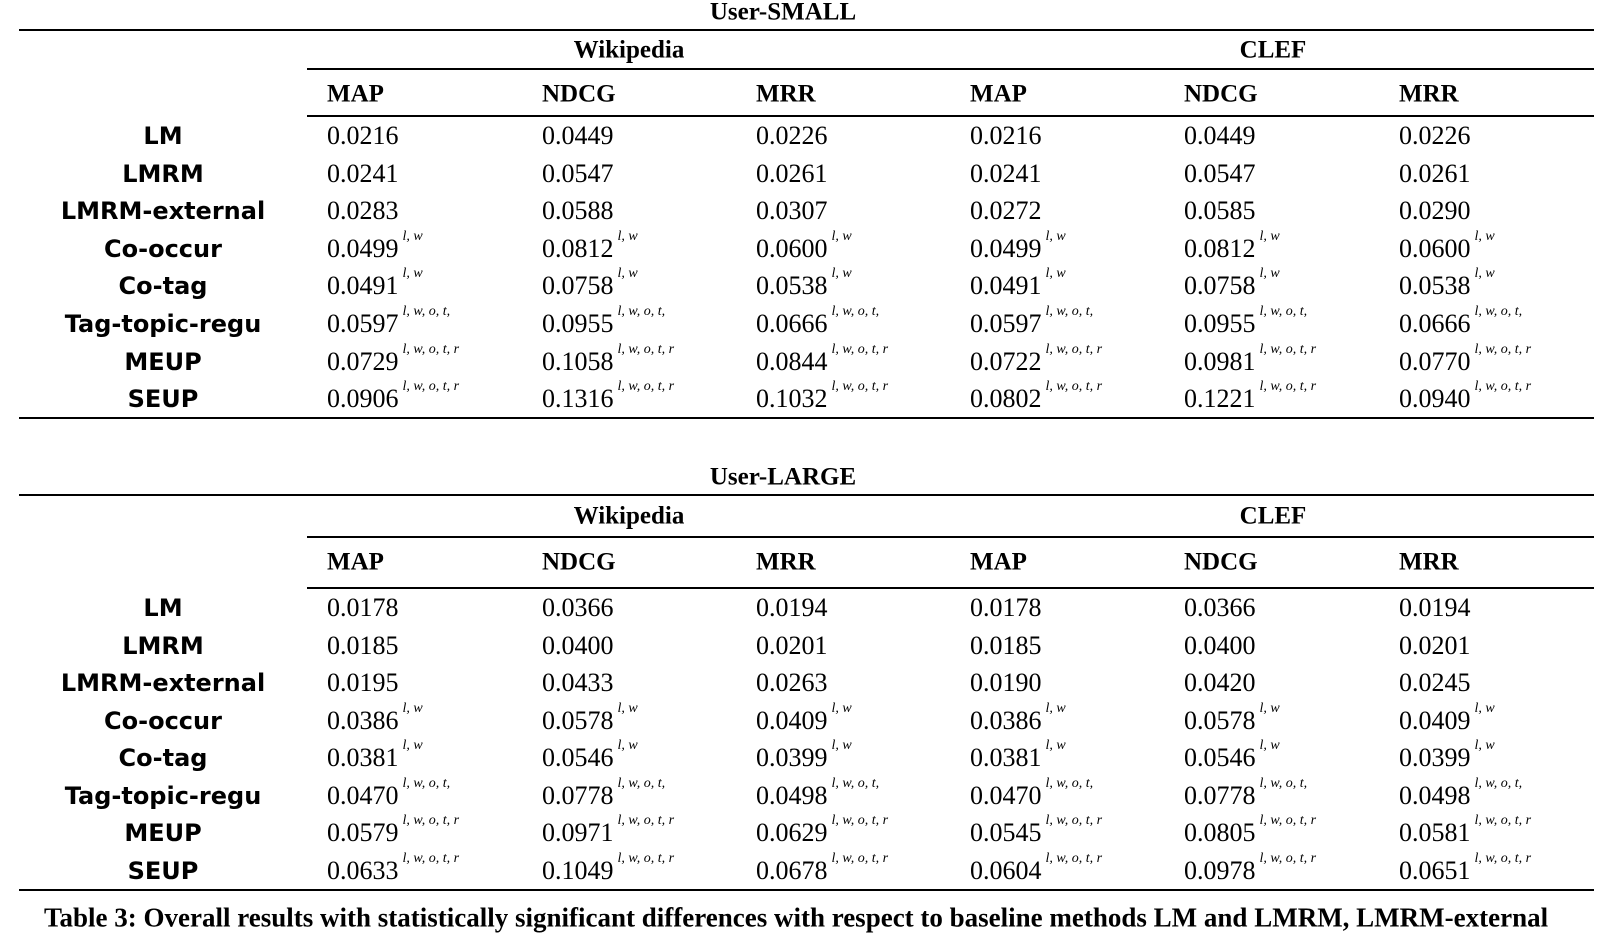 This screenshot has height=933, width=1606. Describe the element at coordinates (1246, 321) in the screenshot. I see `cell-value: 0.0955 l, w, o, t,` at that location.